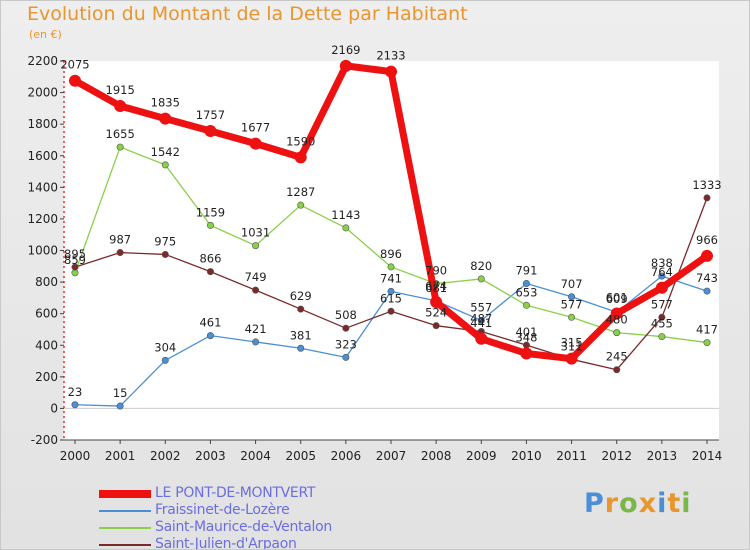 This screenshot has width=750, height=550. I want to click on data-label: 421, so click(256, 329).